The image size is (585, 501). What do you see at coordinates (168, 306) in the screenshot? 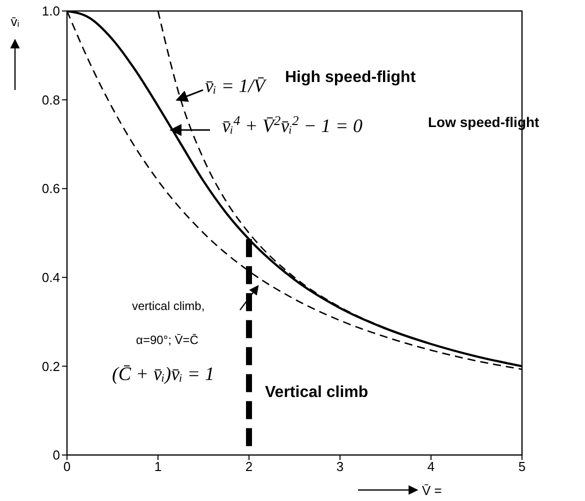
I see `annotation: vertical climb,` at bounding box center [168, 306].